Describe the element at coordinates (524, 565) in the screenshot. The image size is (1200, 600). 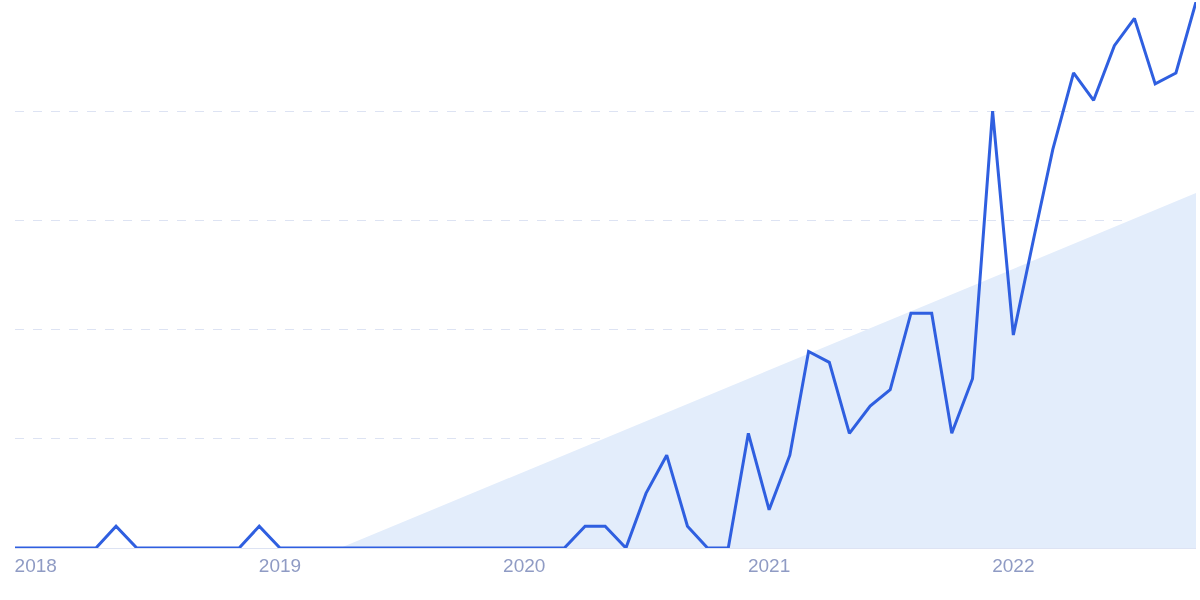
I see `x-tick-label: 2020` at that location.